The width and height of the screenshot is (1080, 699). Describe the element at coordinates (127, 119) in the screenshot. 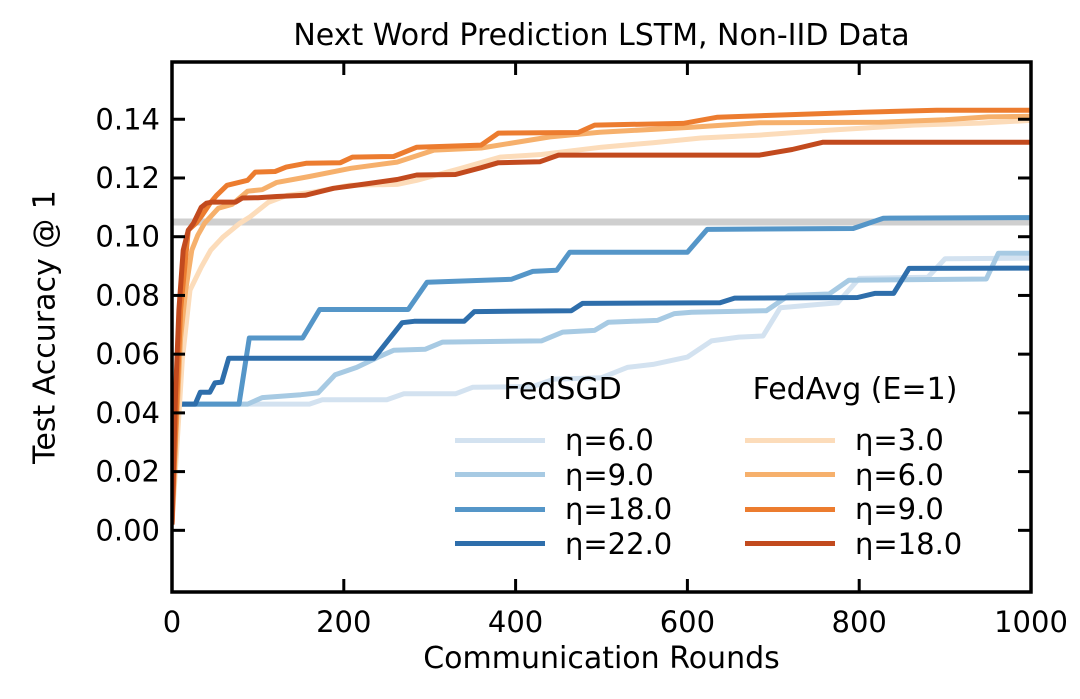

I see `y-tick-label: 0.14` at that location.